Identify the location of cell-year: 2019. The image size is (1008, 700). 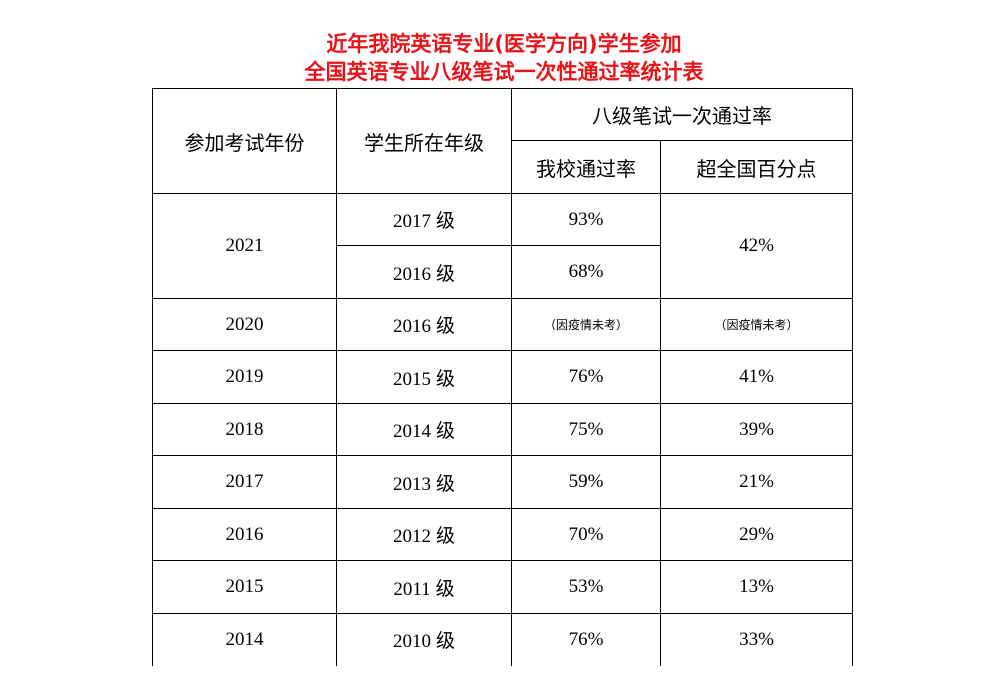
(244, 377).